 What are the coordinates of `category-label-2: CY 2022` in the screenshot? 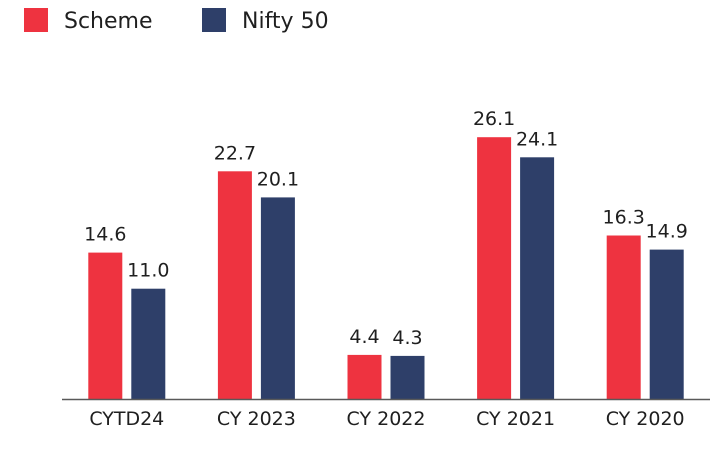 It's located at (386, 419).